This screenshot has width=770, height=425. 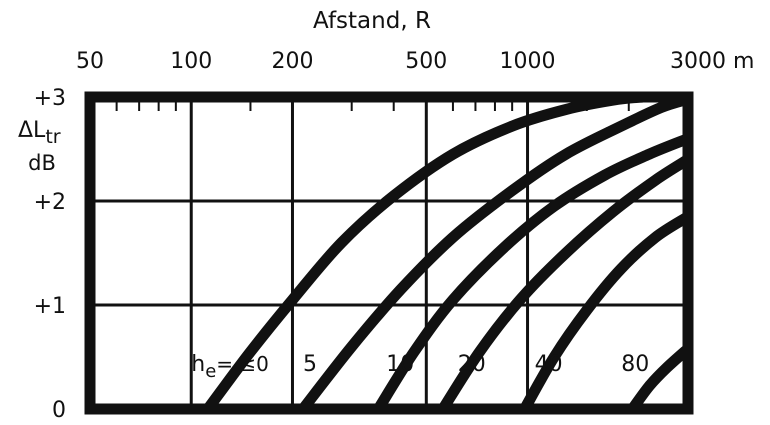 What do you see at coordinates (50, 306) in the screenshot?
I see `y-tick-label: +1` at bounding box center [50, 306].